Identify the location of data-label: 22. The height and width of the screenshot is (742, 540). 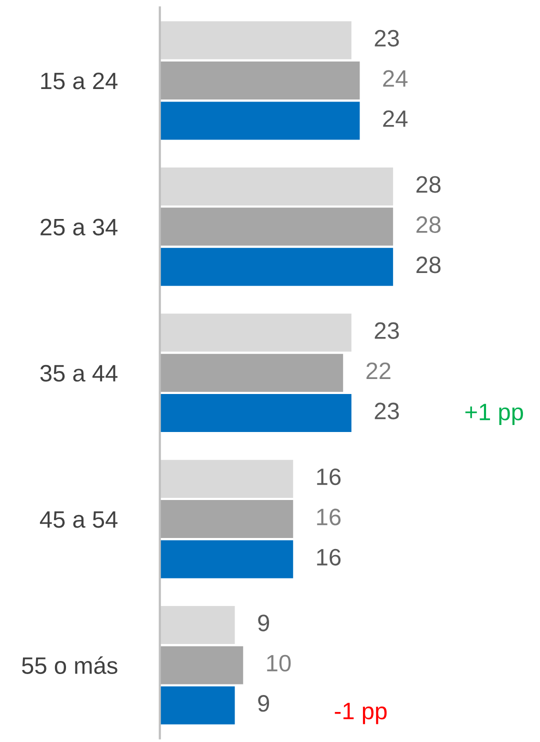
(378, 370).